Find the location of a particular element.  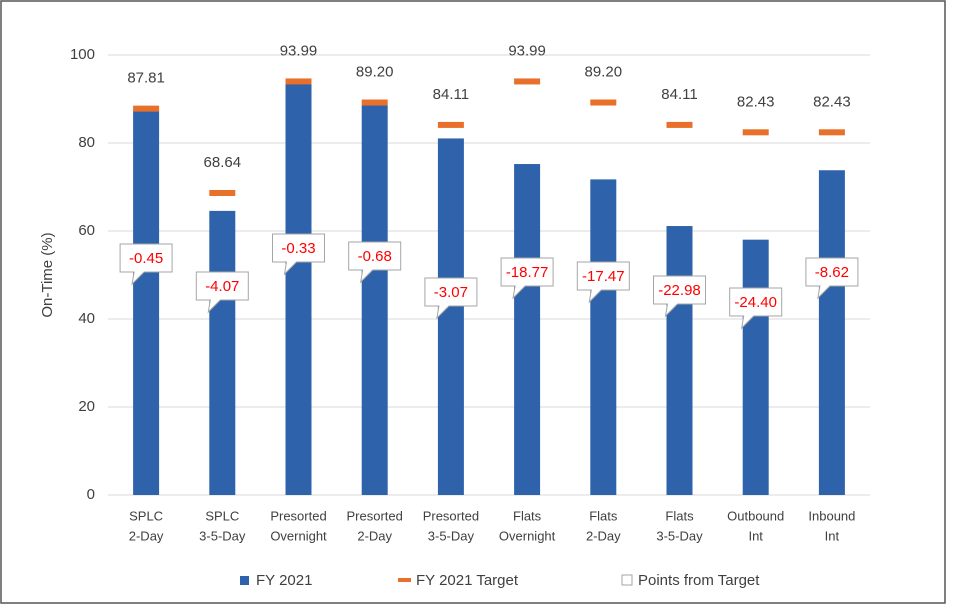

y-tick-label: 40 is located at coordinates (86, 318).